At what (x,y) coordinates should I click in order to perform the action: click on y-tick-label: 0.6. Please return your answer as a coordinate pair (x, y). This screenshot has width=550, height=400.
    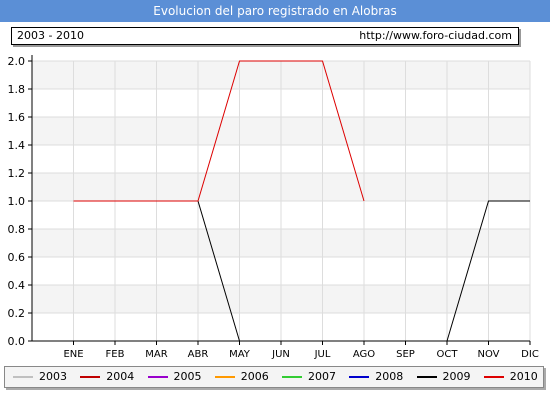
    Looking at the image, I should click on (17, 257).